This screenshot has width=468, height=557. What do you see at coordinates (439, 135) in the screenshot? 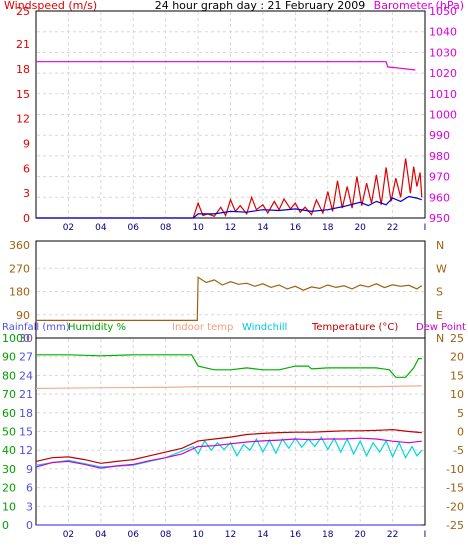
I see `barometer-tick: 990` at bounding box center [439, 135].